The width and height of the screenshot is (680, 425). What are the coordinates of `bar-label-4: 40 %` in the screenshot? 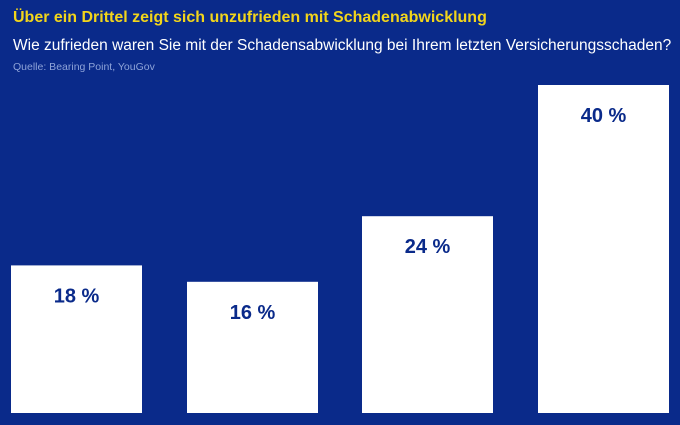 It's located at (604, 116).